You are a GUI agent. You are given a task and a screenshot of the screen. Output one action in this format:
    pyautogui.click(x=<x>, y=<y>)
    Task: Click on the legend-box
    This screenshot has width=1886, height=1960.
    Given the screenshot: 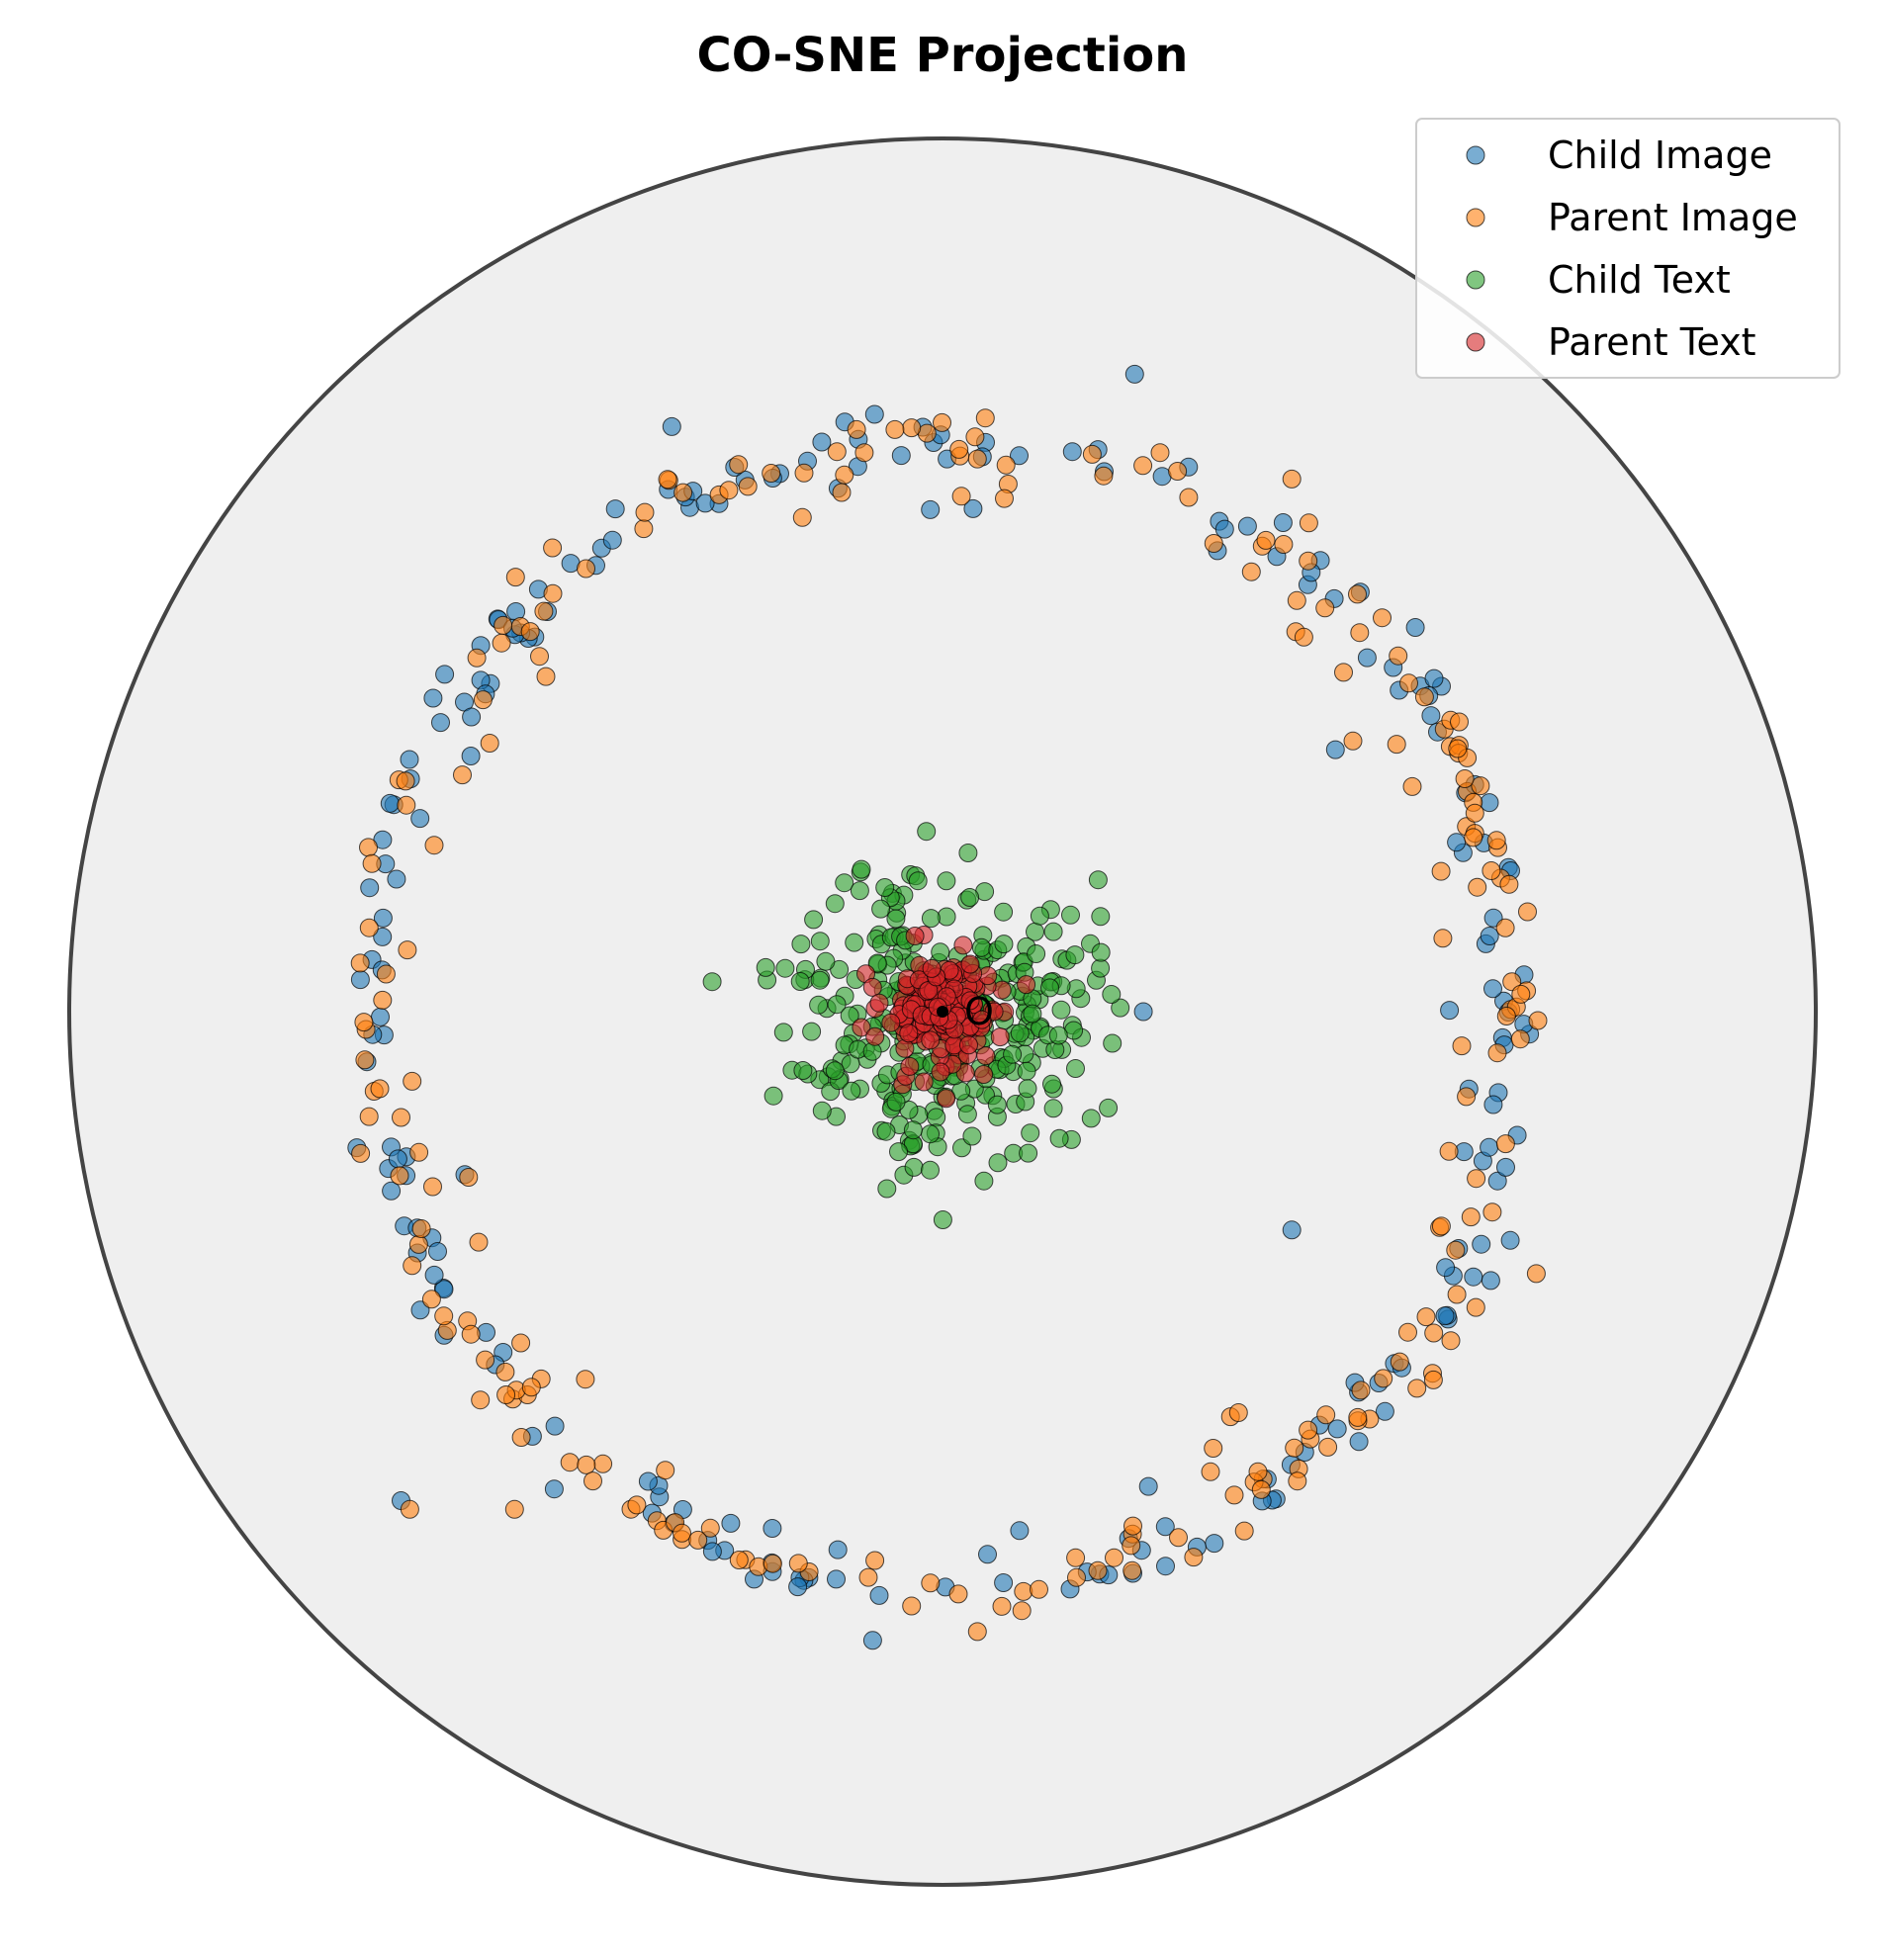 What is the action you would take?
    pyautogui.click(x=1628, y=248)
    